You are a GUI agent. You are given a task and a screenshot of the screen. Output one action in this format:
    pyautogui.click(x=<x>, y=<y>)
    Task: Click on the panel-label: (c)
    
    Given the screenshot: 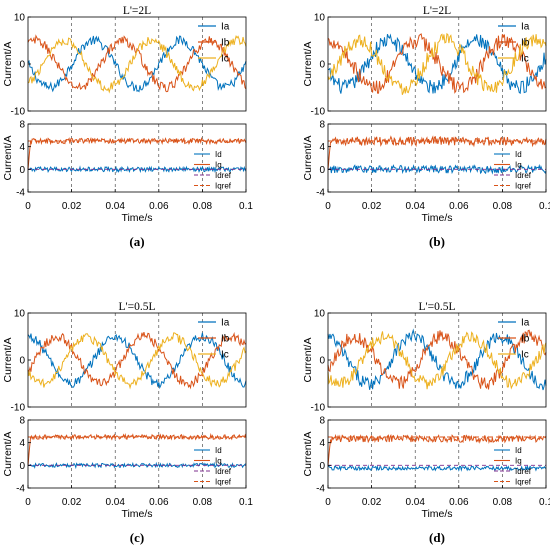 What is the action you would take?
    pyautogui.click(x=137, y=537)
    